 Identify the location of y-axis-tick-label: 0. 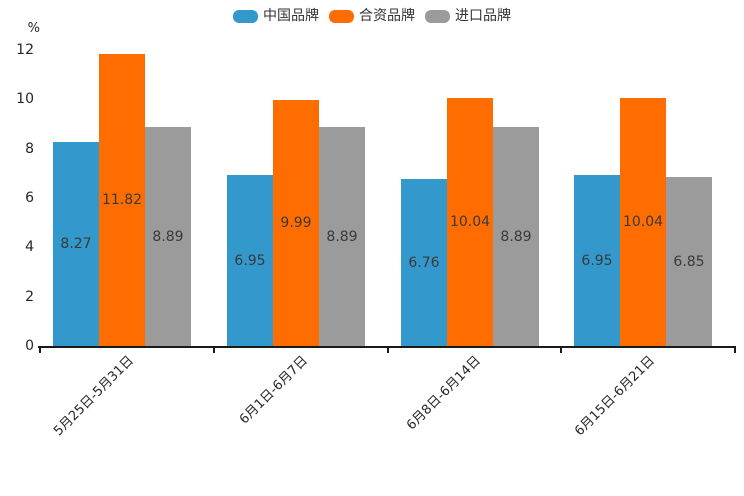
(29, 346).